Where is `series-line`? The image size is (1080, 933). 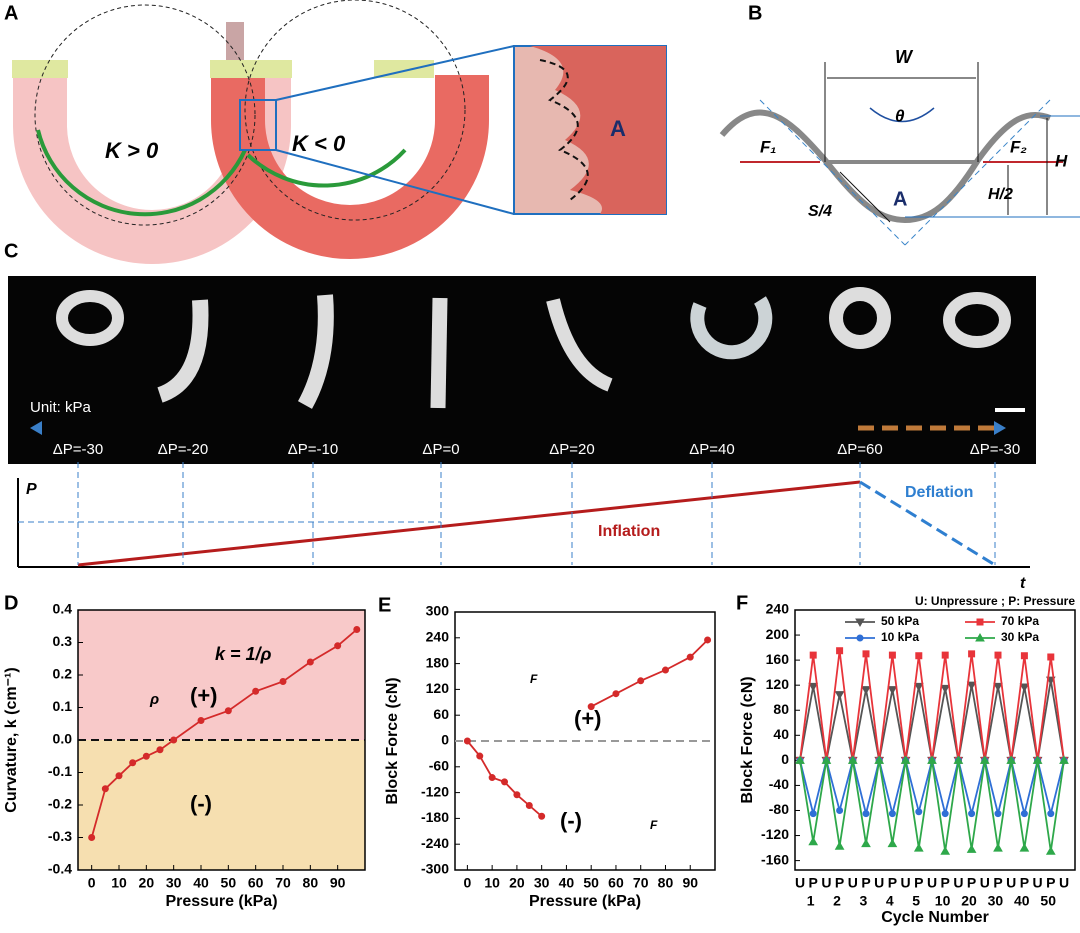
series-line is located at coordinates (932, 787).